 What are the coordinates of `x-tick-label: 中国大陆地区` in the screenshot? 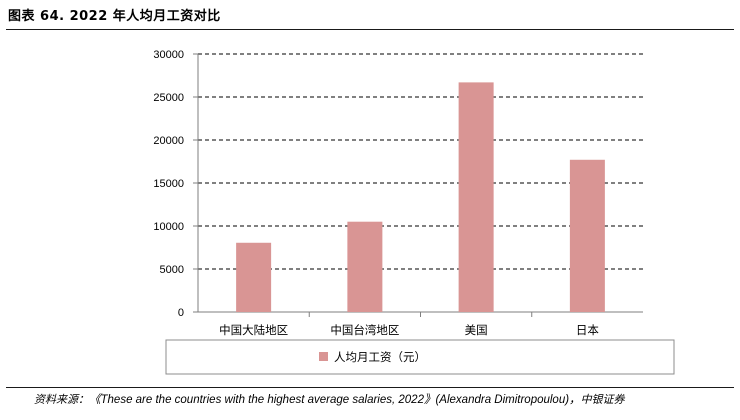 It's located at (253, 330).